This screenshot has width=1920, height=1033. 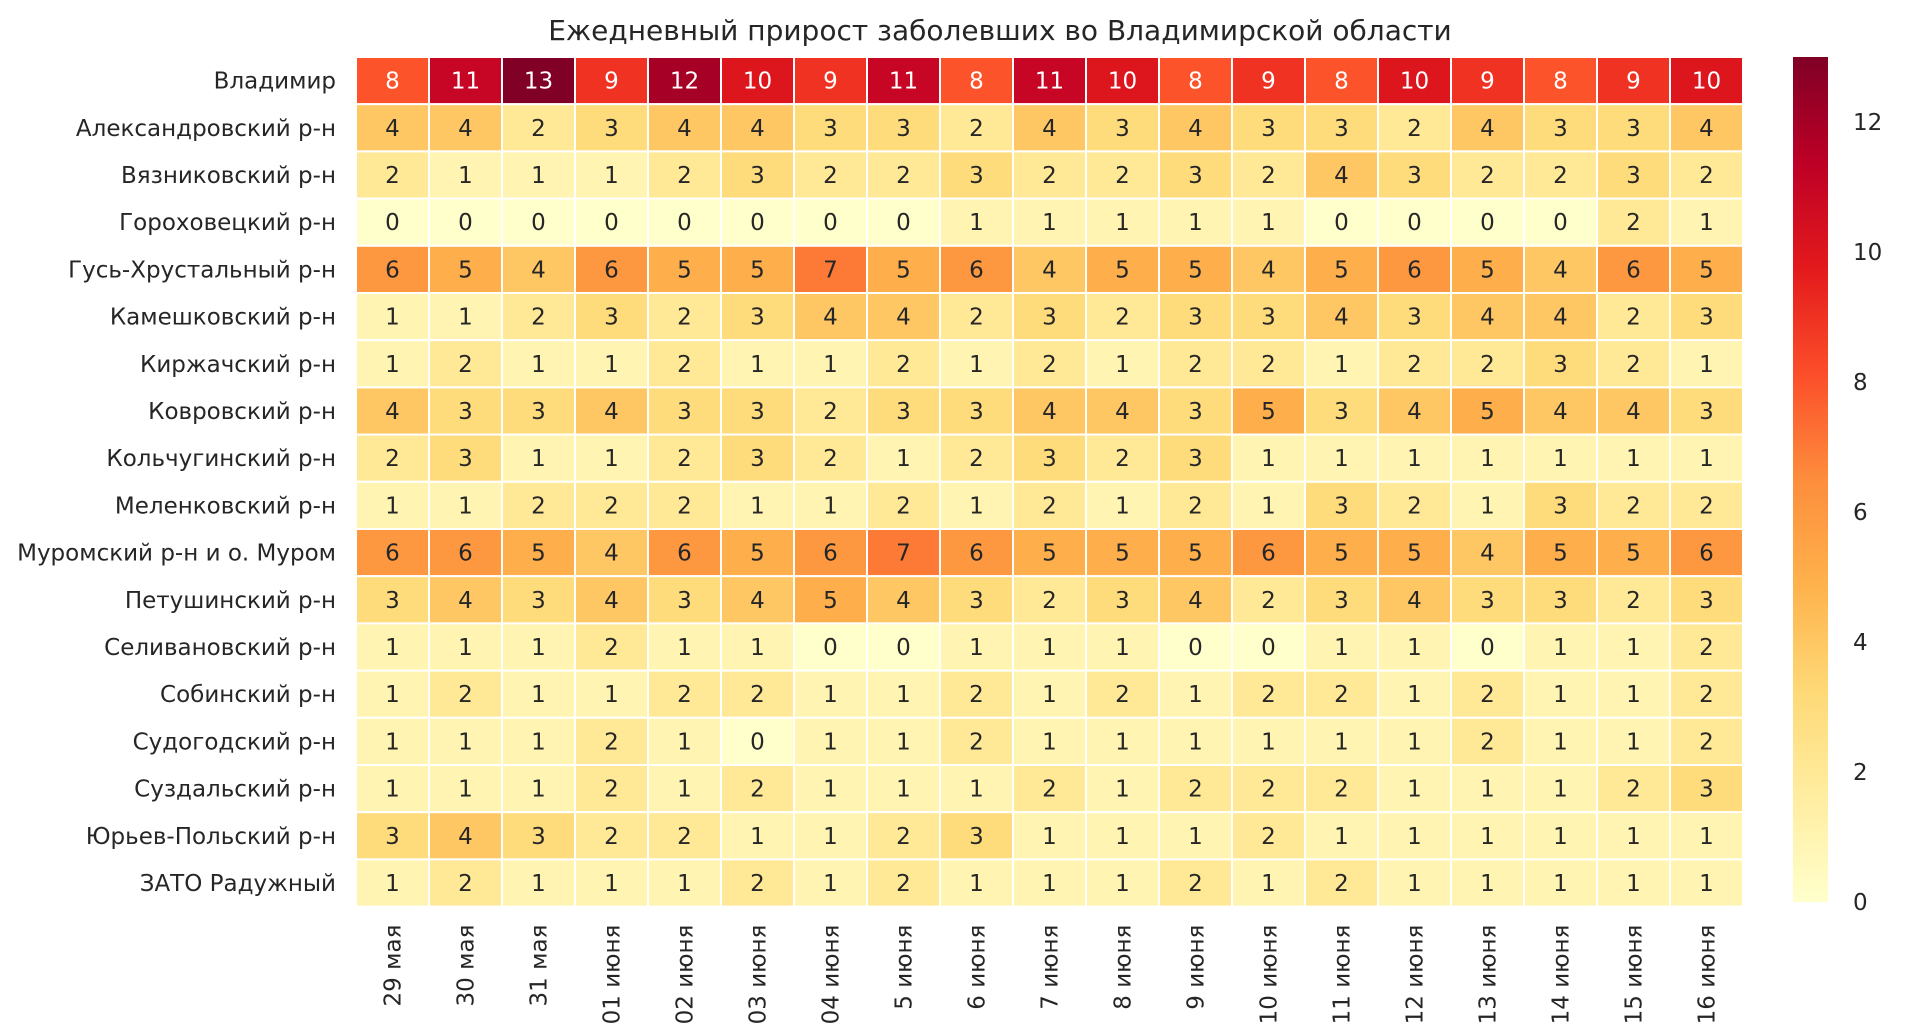 What do you see at coordinates (1860, 383) in the screenshot?
I see `colorbar-tick-label: 8` at bounding box center [1860, 383].